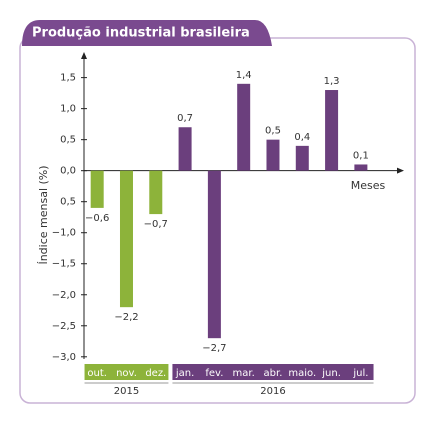  What do you see at coordinates (273, 131) in the screenshot?
I see `value-label: 0,5` at bounding box center [273, 131].